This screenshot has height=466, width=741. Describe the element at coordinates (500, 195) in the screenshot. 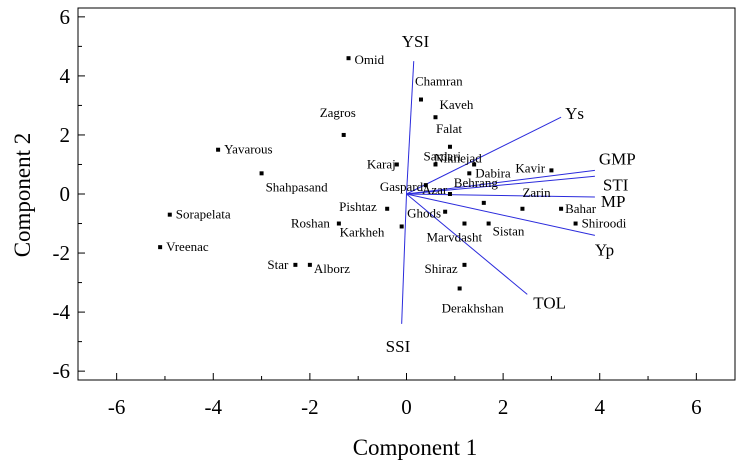

I see `loading-vector-mp` at that location.